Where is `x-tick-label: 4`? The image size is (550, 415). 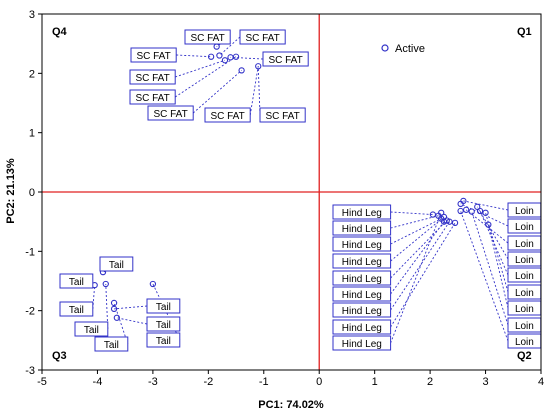 x-tick-label: 4 is located at coordinates (541, 382).